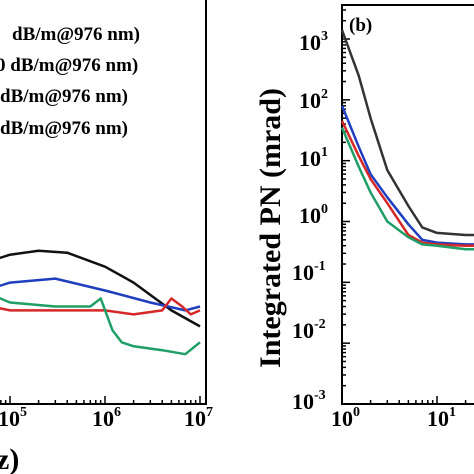 This screenshot has height=474, width=474. Describe the element at coordinates (64, 128) in the screenshot. I see `legend-entry-4: dB/m@976 nm)` at that location.